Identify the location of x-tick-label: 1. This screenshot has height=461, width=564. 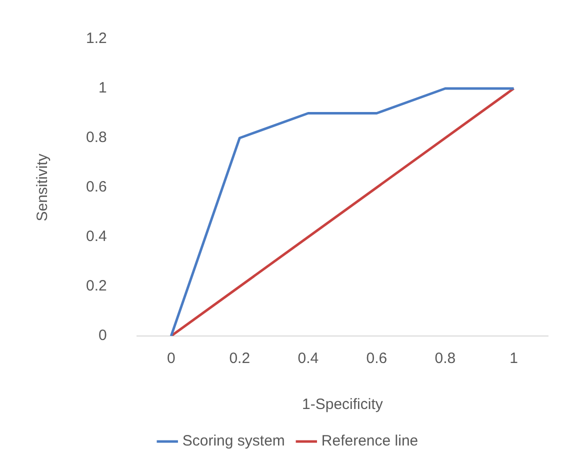
(514, 359).